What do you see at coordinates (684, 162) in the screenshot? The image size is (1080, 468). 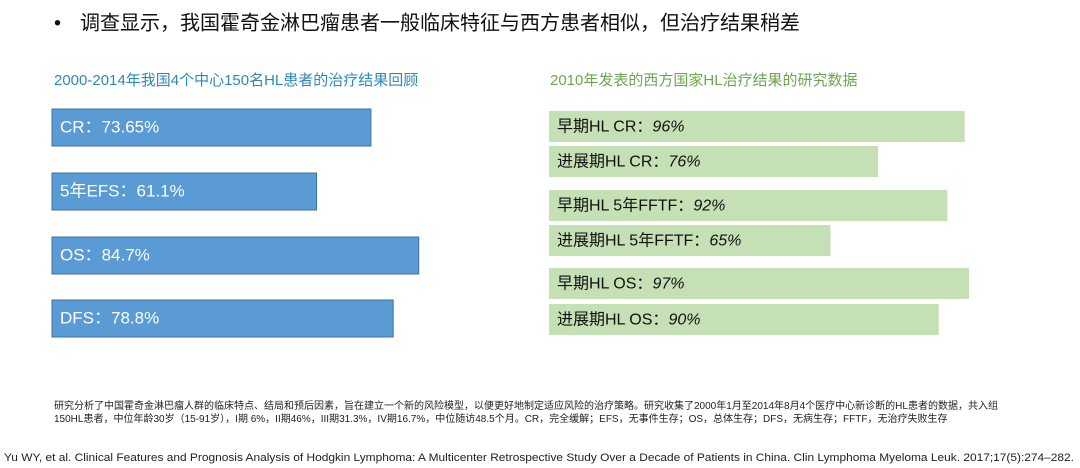 I see `value-label: 76%` at bounding box center [684, 162].